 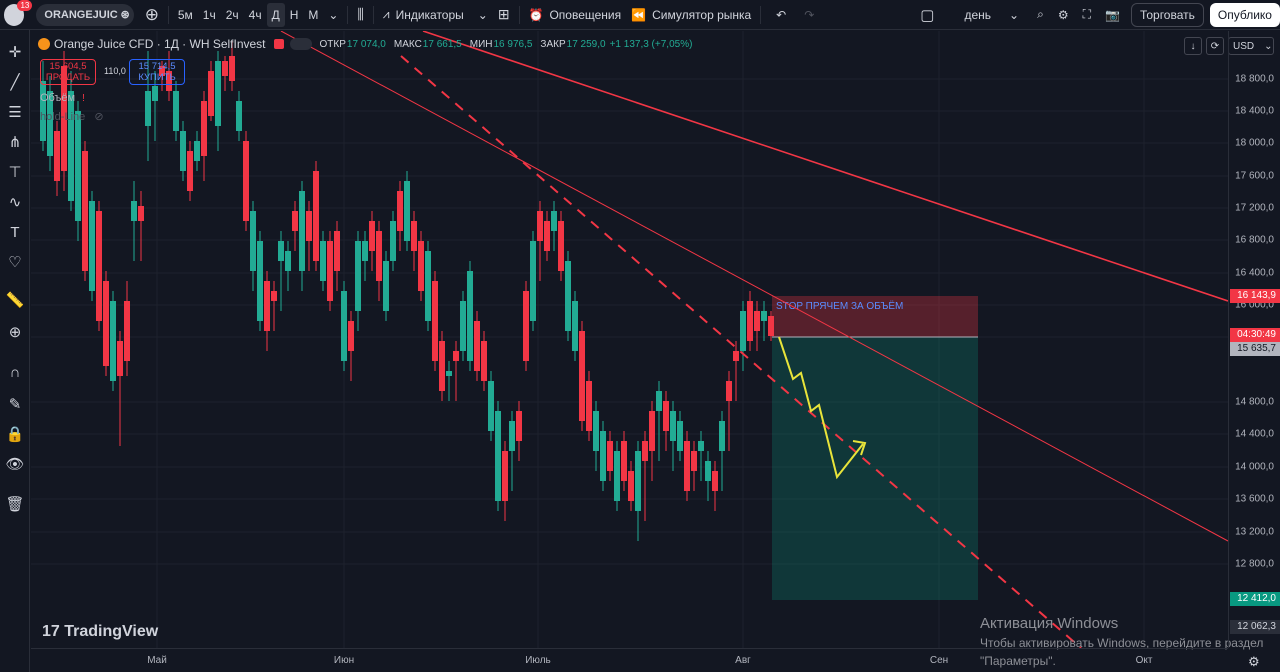 I want to click on tf-5m: 5м, so click(x=185, y=14).